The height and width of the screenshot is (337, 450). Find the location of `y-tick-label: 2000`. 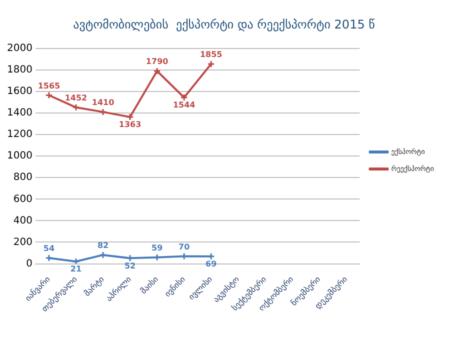

y-tick-label: 2000 is located at coordinates (19, 48).